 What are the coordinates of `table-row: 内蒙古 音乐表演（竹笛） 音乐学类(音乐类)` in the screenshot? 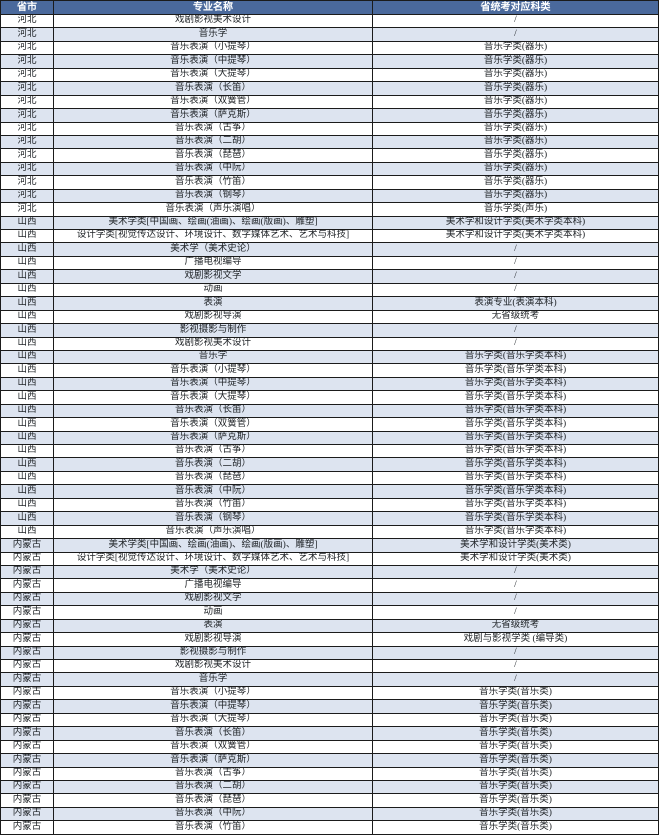 It's located at (329, 827).